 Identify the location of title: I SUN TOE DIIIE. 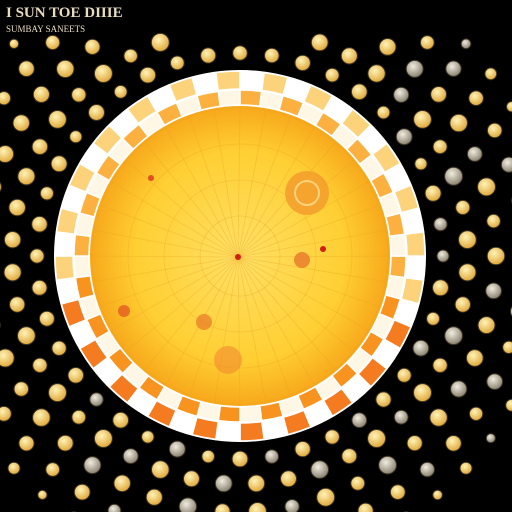
(64, 13).